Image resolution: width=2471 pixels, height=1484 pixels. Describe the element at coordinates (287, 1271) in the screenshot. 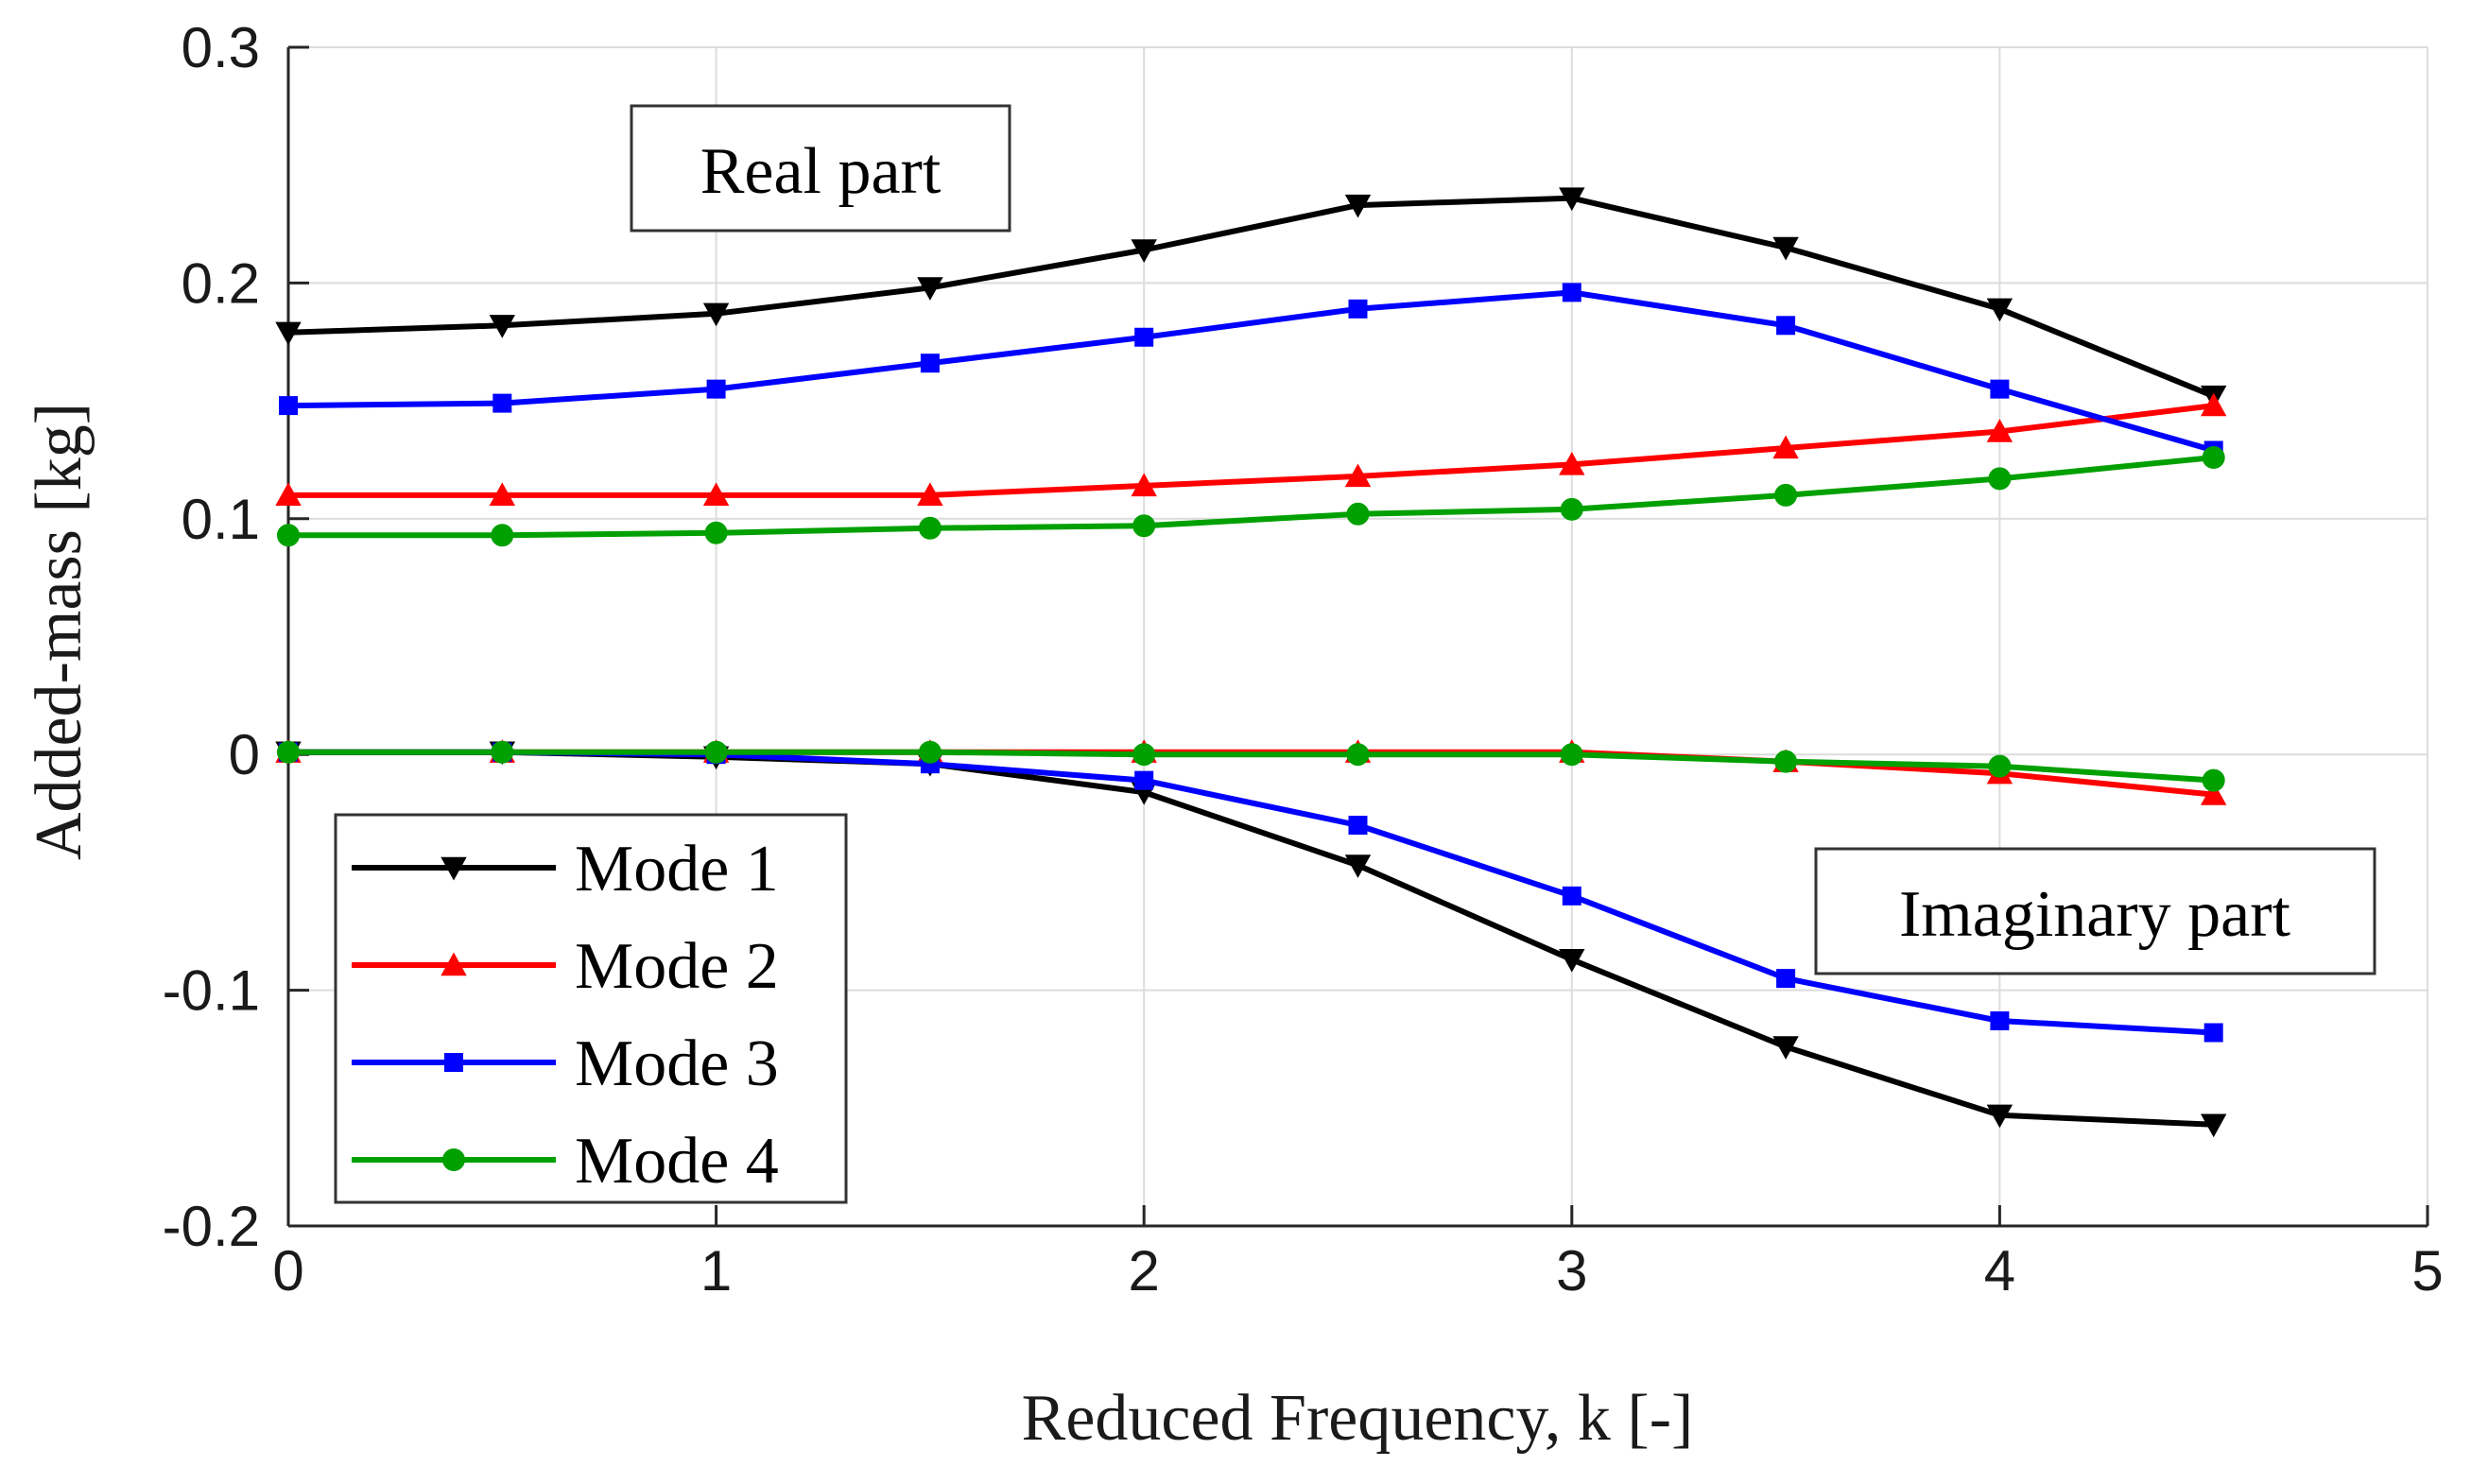

I see `x-tick-label: 0` at that location.